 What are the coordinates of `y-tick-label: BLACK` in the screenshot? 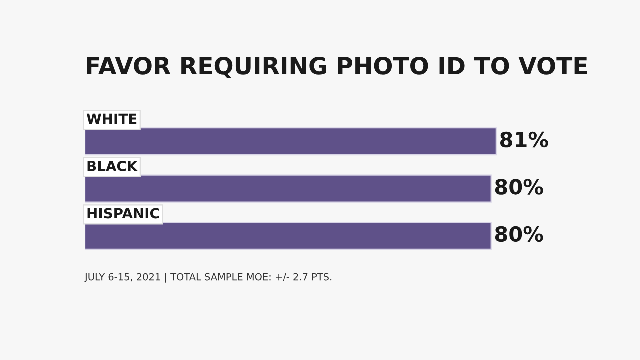 It's located at (113, 166).